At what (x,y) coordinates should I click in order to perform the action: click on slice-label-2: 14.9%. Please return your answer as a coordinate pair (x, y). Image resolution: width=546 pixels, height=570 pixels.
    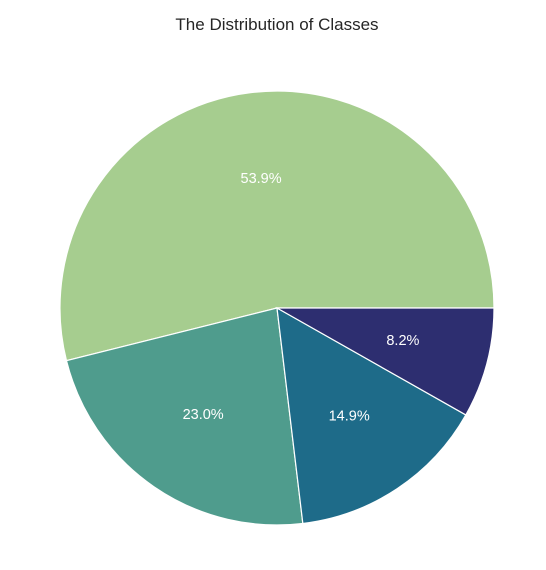
    Looking at the image, I should click on (349, 416).